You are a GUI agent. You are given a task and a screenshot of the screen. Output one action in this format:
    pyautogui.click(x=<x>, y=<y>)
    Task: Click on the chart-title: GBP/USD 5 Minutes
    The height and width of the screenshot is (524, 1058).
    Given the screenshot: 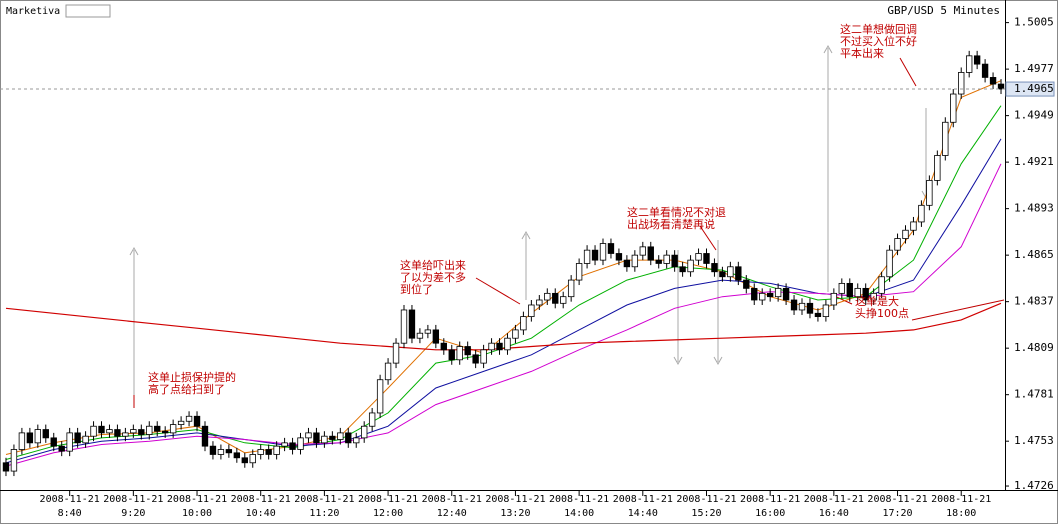 What is the action you would take?
    pyautogui.click(x=943, y=10)
    